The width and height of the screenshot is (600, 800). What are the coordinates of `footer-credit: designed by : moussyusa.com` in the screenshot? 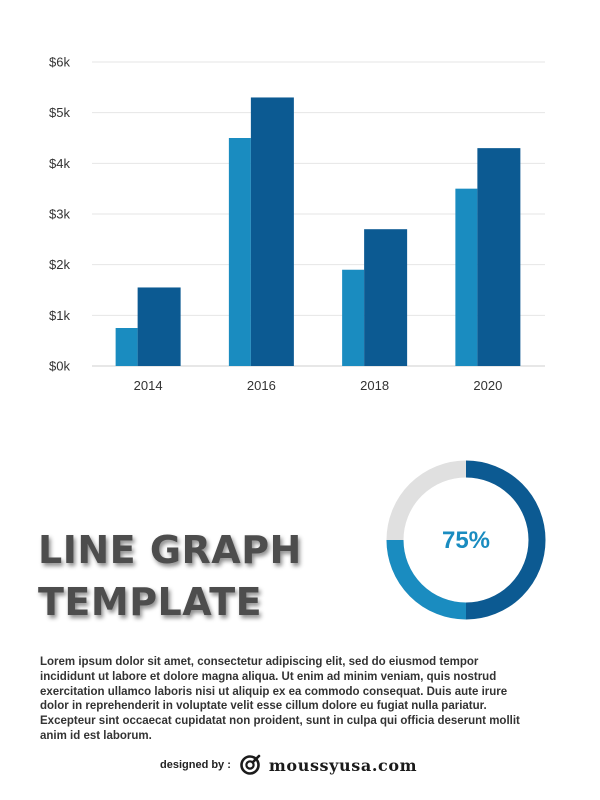 It's located at (288, 765).